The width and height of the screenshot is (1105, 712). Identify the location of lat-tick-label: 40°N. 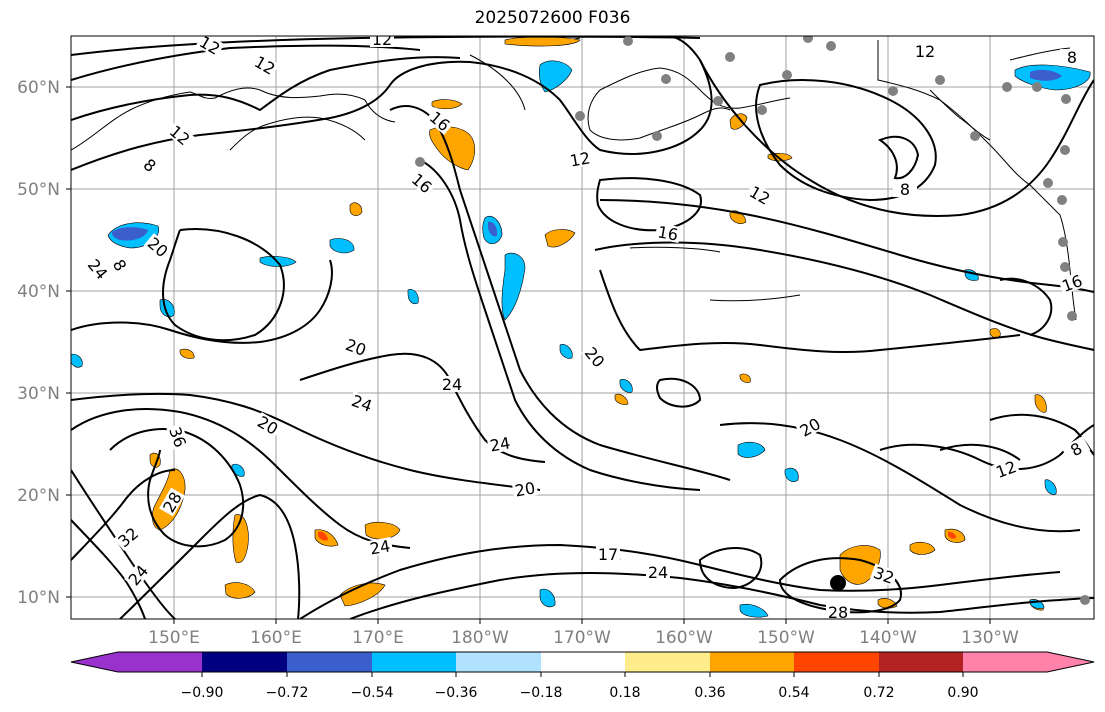
(38, 292).